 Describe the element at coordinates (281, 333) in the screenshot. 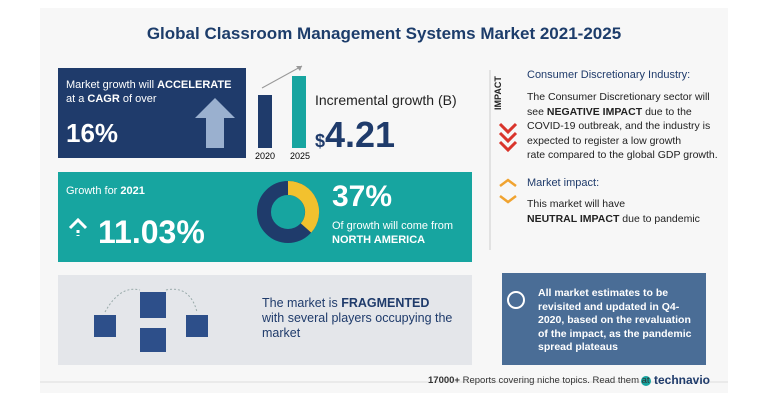

I see `text: market` at that location.